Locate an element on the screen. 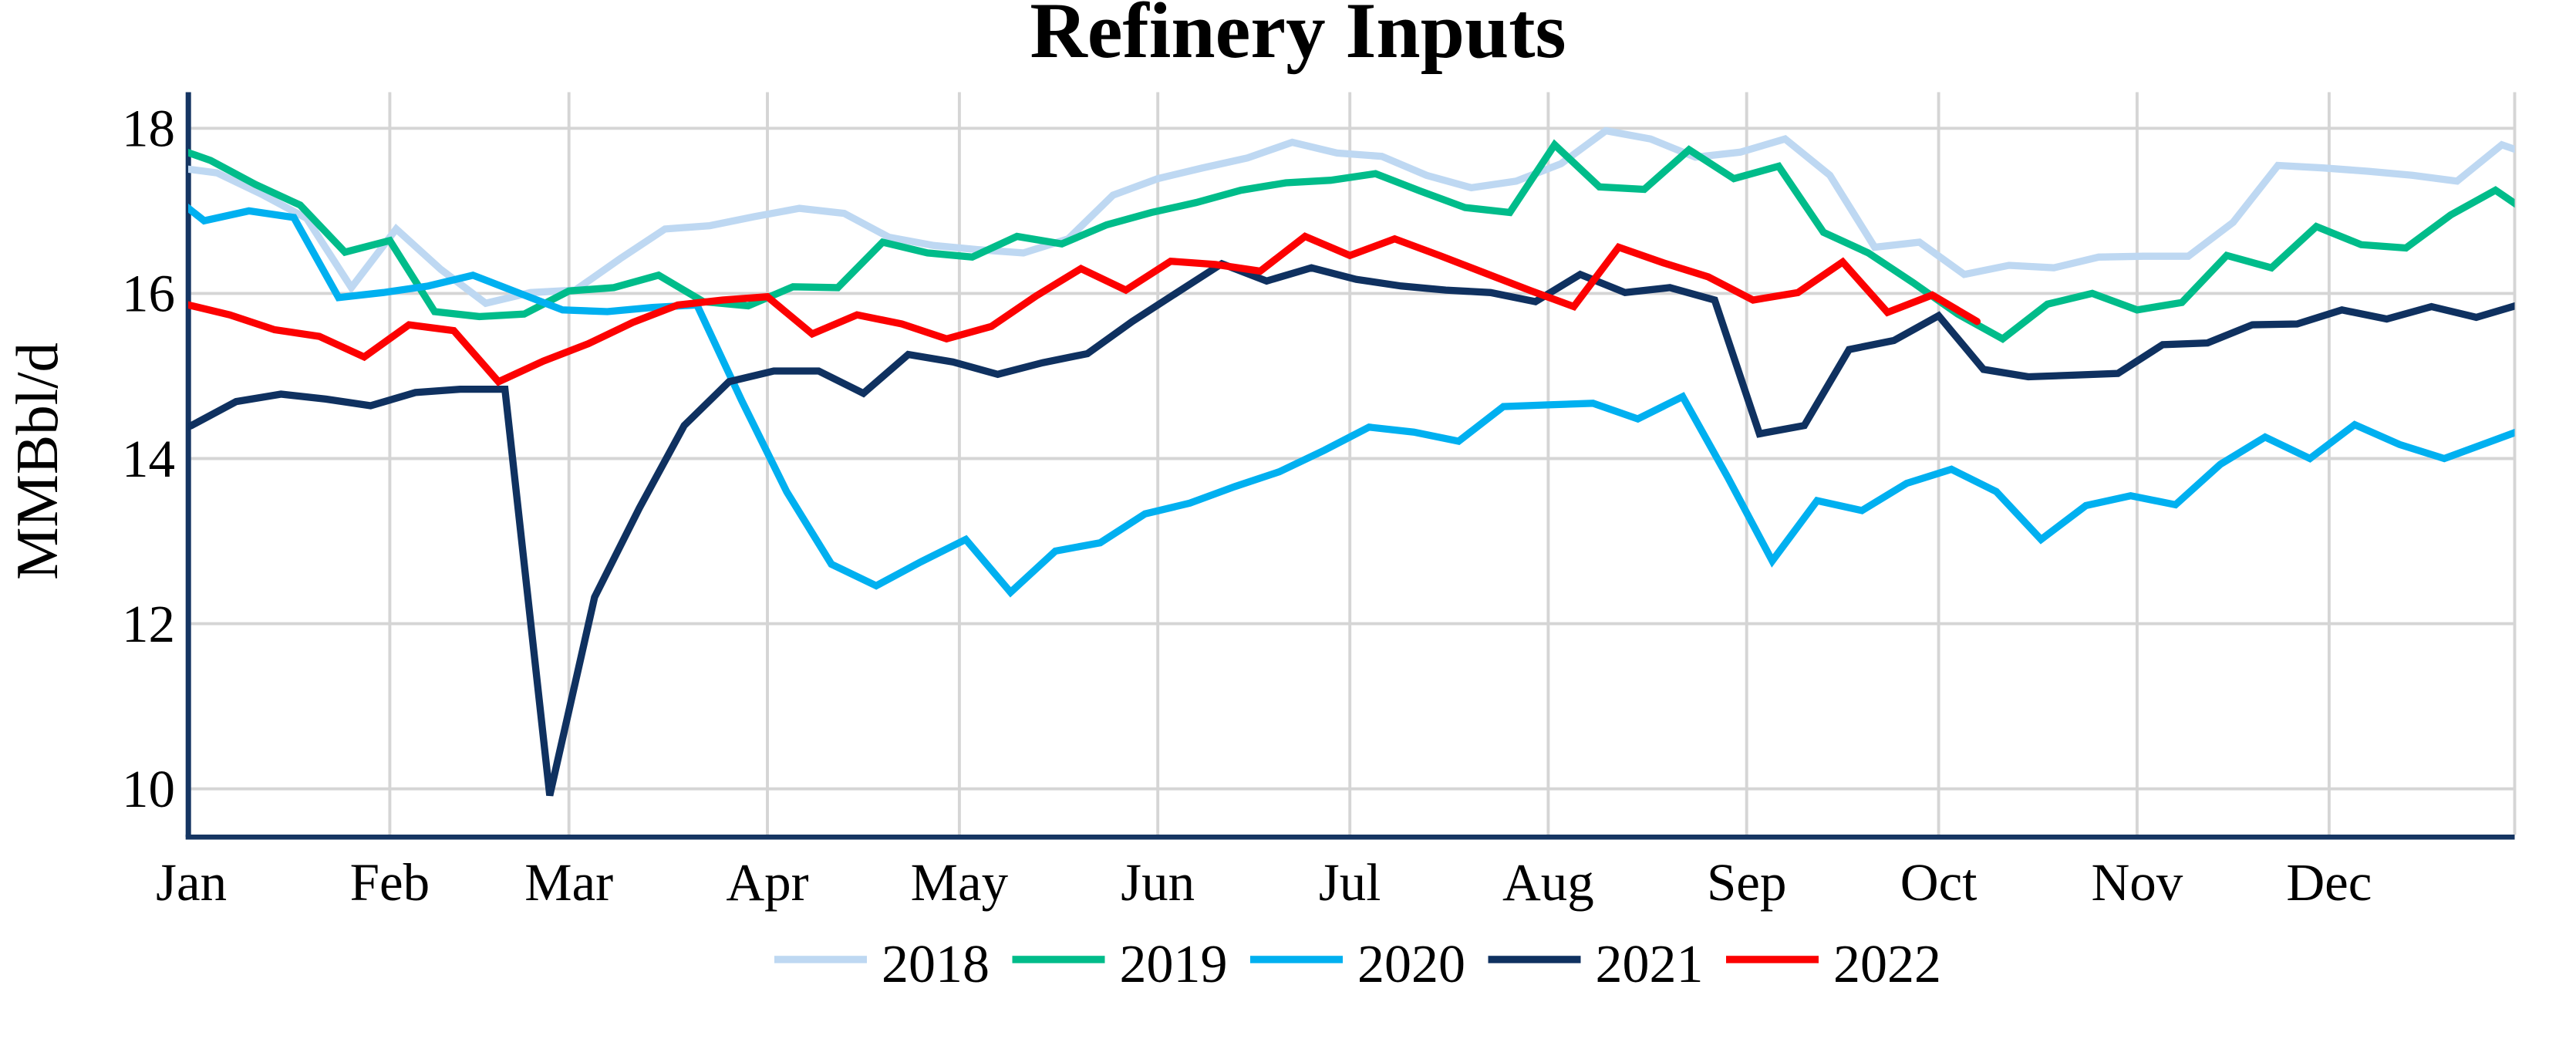 The height and width of the screenshot is (1049, 2576). svg-text: Aug is located at coordinates (1548, 882).